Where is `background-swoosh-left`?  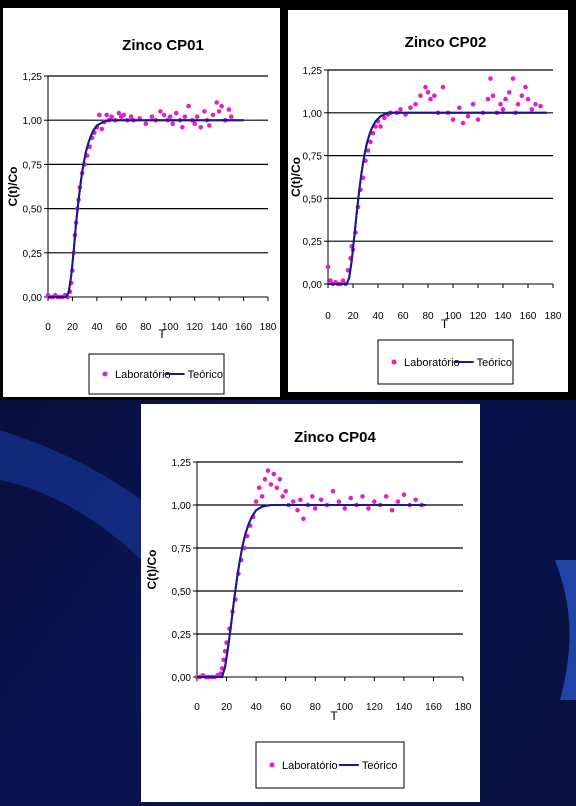 background-swoosh-left is located at coordinates (70, 495).